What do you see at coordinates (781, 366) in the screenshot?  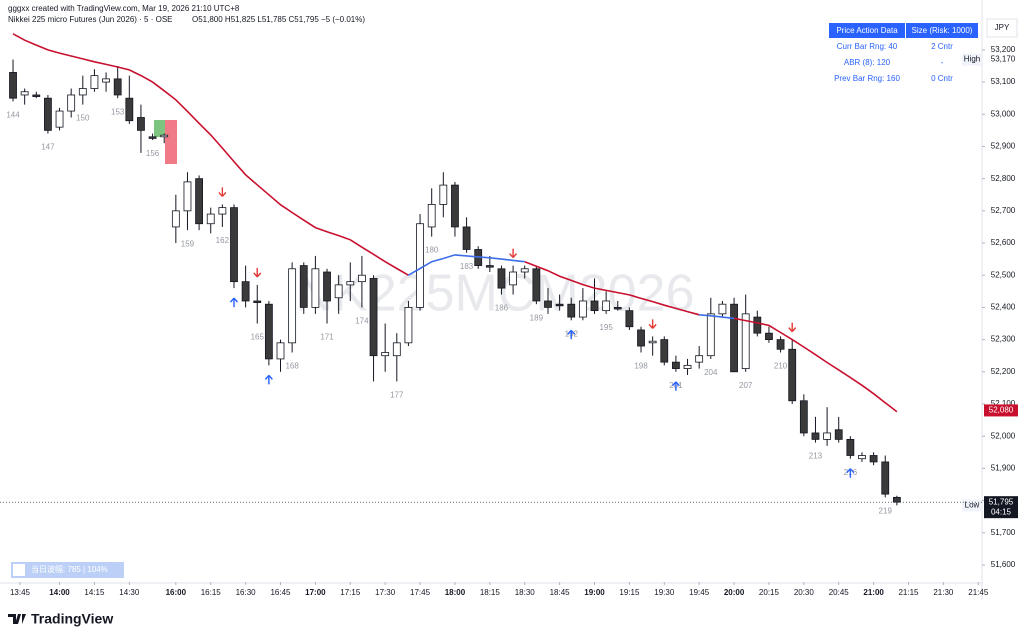 I see `bar-number: 210` at bounding box center [781, 366].